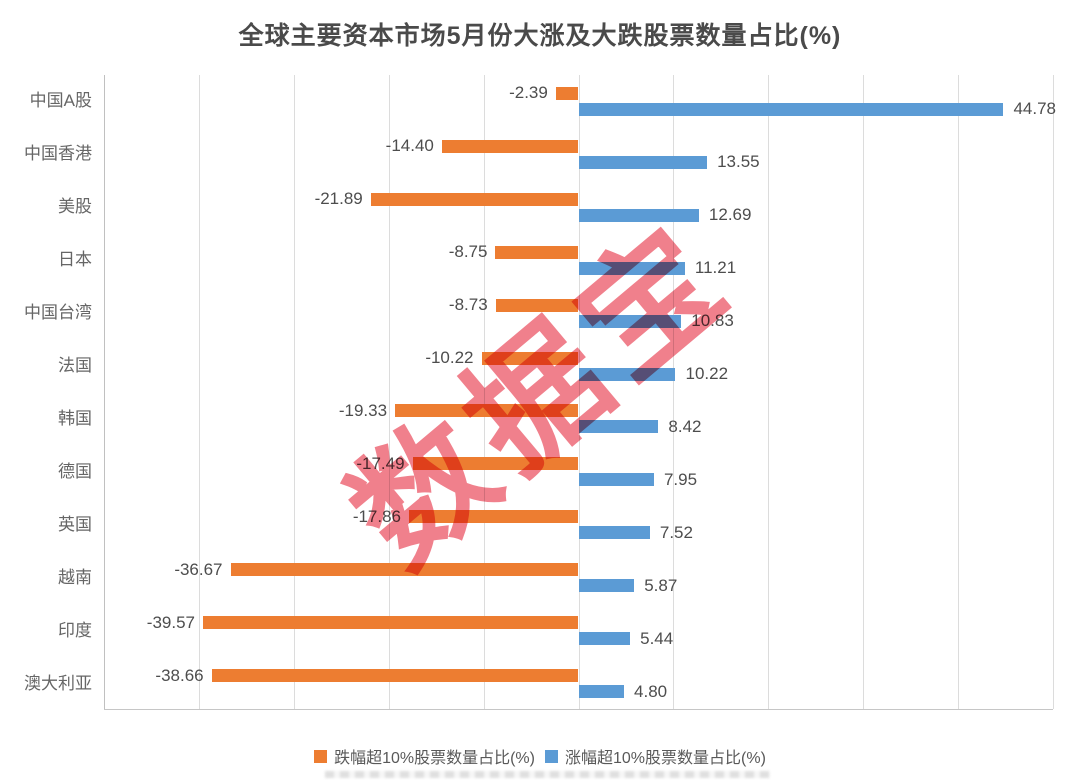 This screenshot has width=1080, height=780. What do you see at coordinates (409, 146) in the screenshot?
I see `value-label-decline: -14.40` at bounding box center [409, 146].